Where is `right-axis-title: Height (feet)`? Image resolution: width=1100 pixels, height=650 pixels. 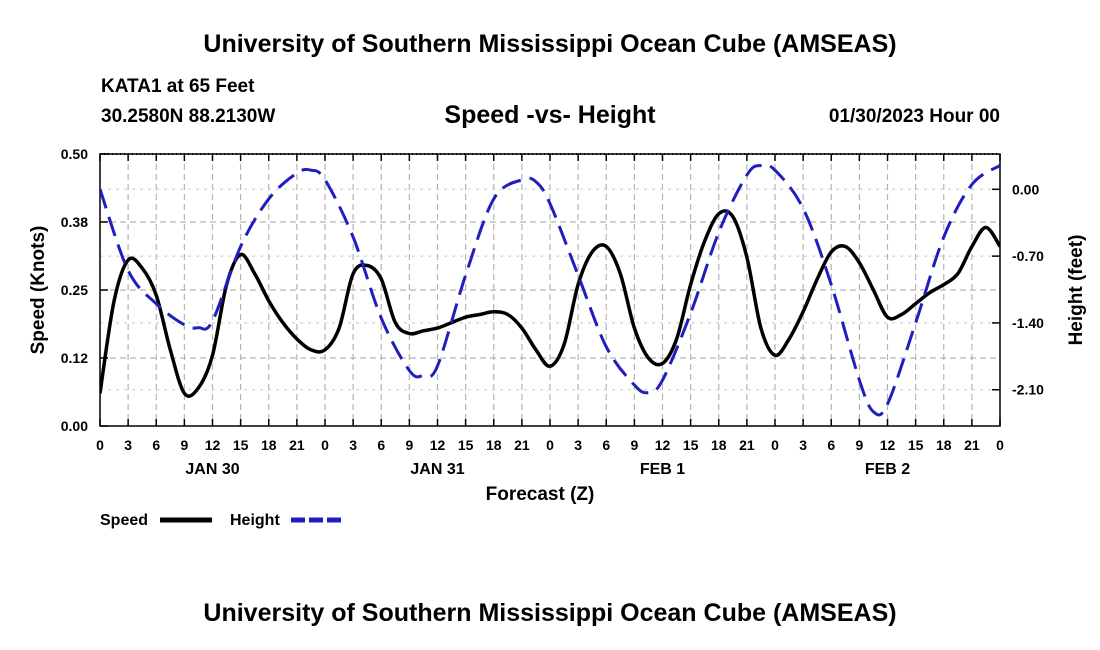 right-axis-title: Height (feet) is located at coordinates (1076, 290).